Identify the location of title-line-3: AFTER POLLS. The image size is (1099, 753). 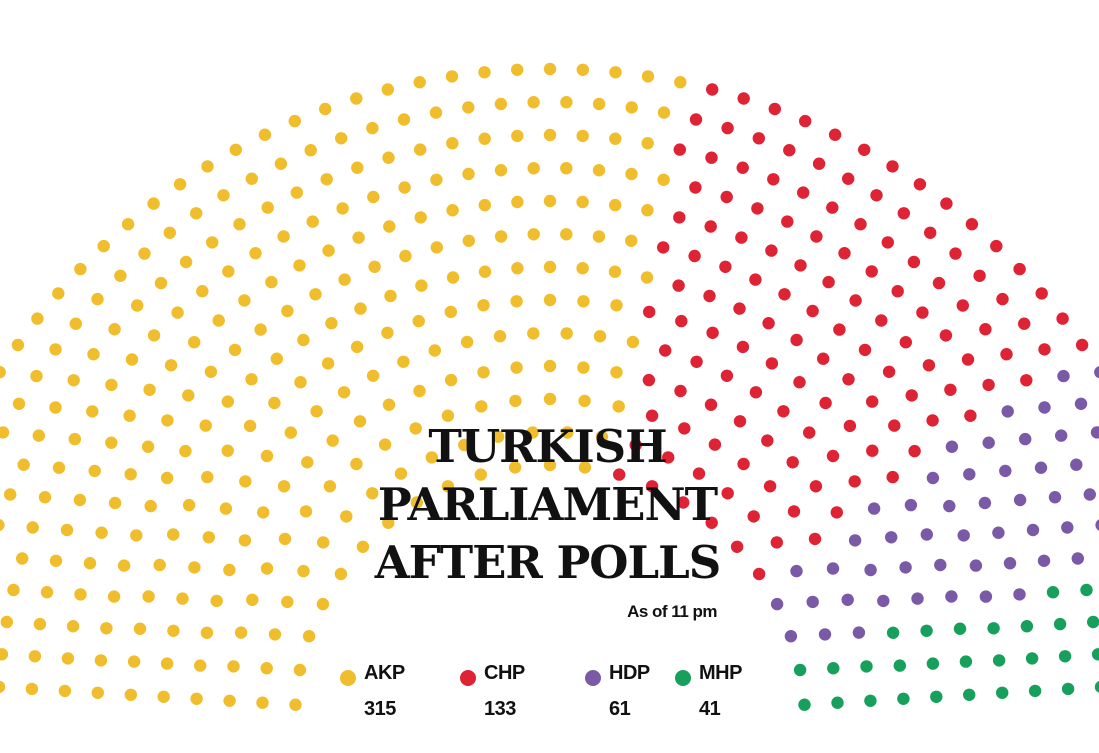
(548, 562).